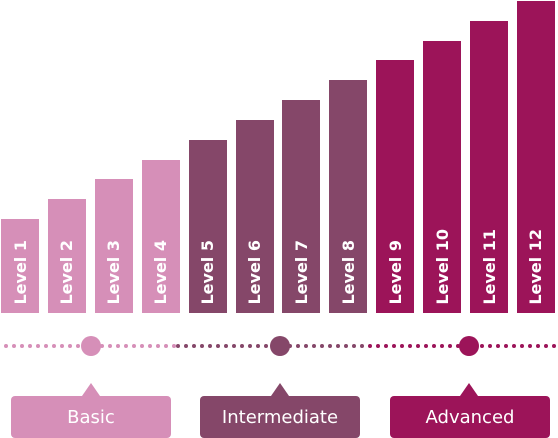 The width and height of the screenshot is (558, 438). What do you see at coordinates (280, 389) in the screenshot?
I see `tier-intermediate-pointer` at bounding box center [280, 389].